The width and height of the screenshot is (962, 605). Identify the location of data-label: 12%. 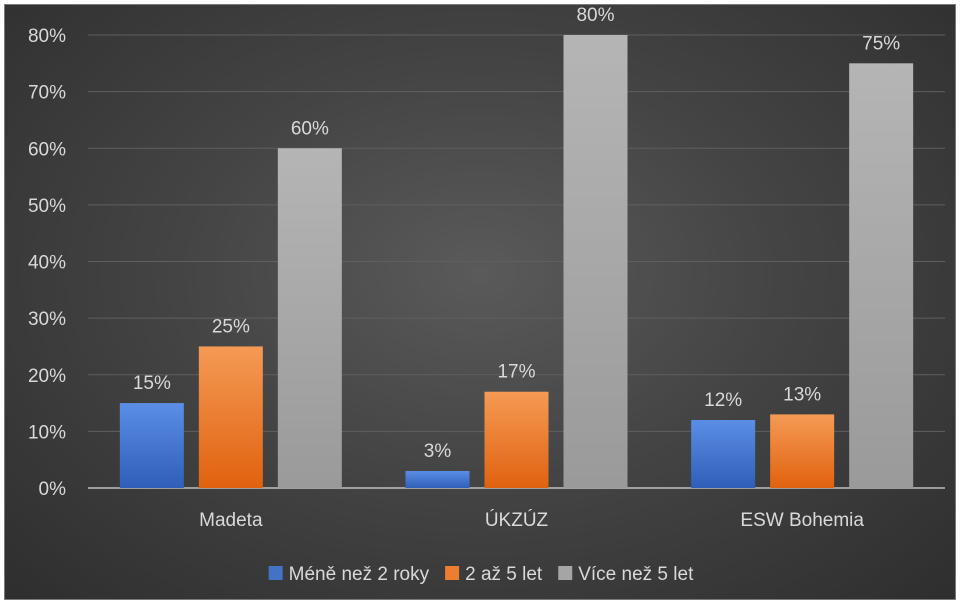
(723, 400).